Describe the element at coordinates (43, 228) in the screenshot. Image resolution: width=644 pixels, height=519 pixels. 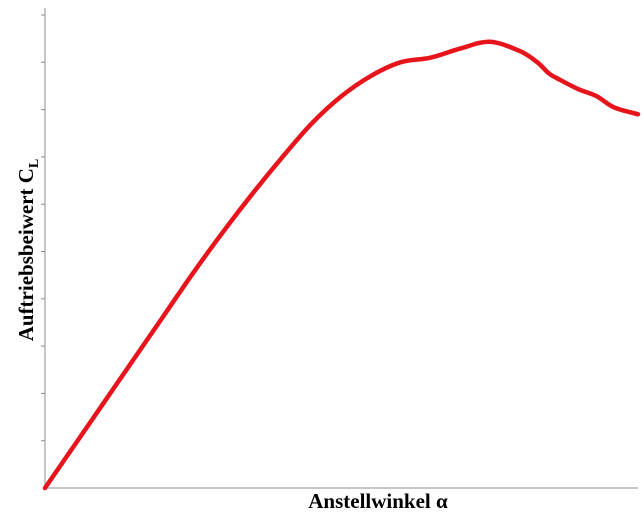
I see `y-axis-ticks` at that location.